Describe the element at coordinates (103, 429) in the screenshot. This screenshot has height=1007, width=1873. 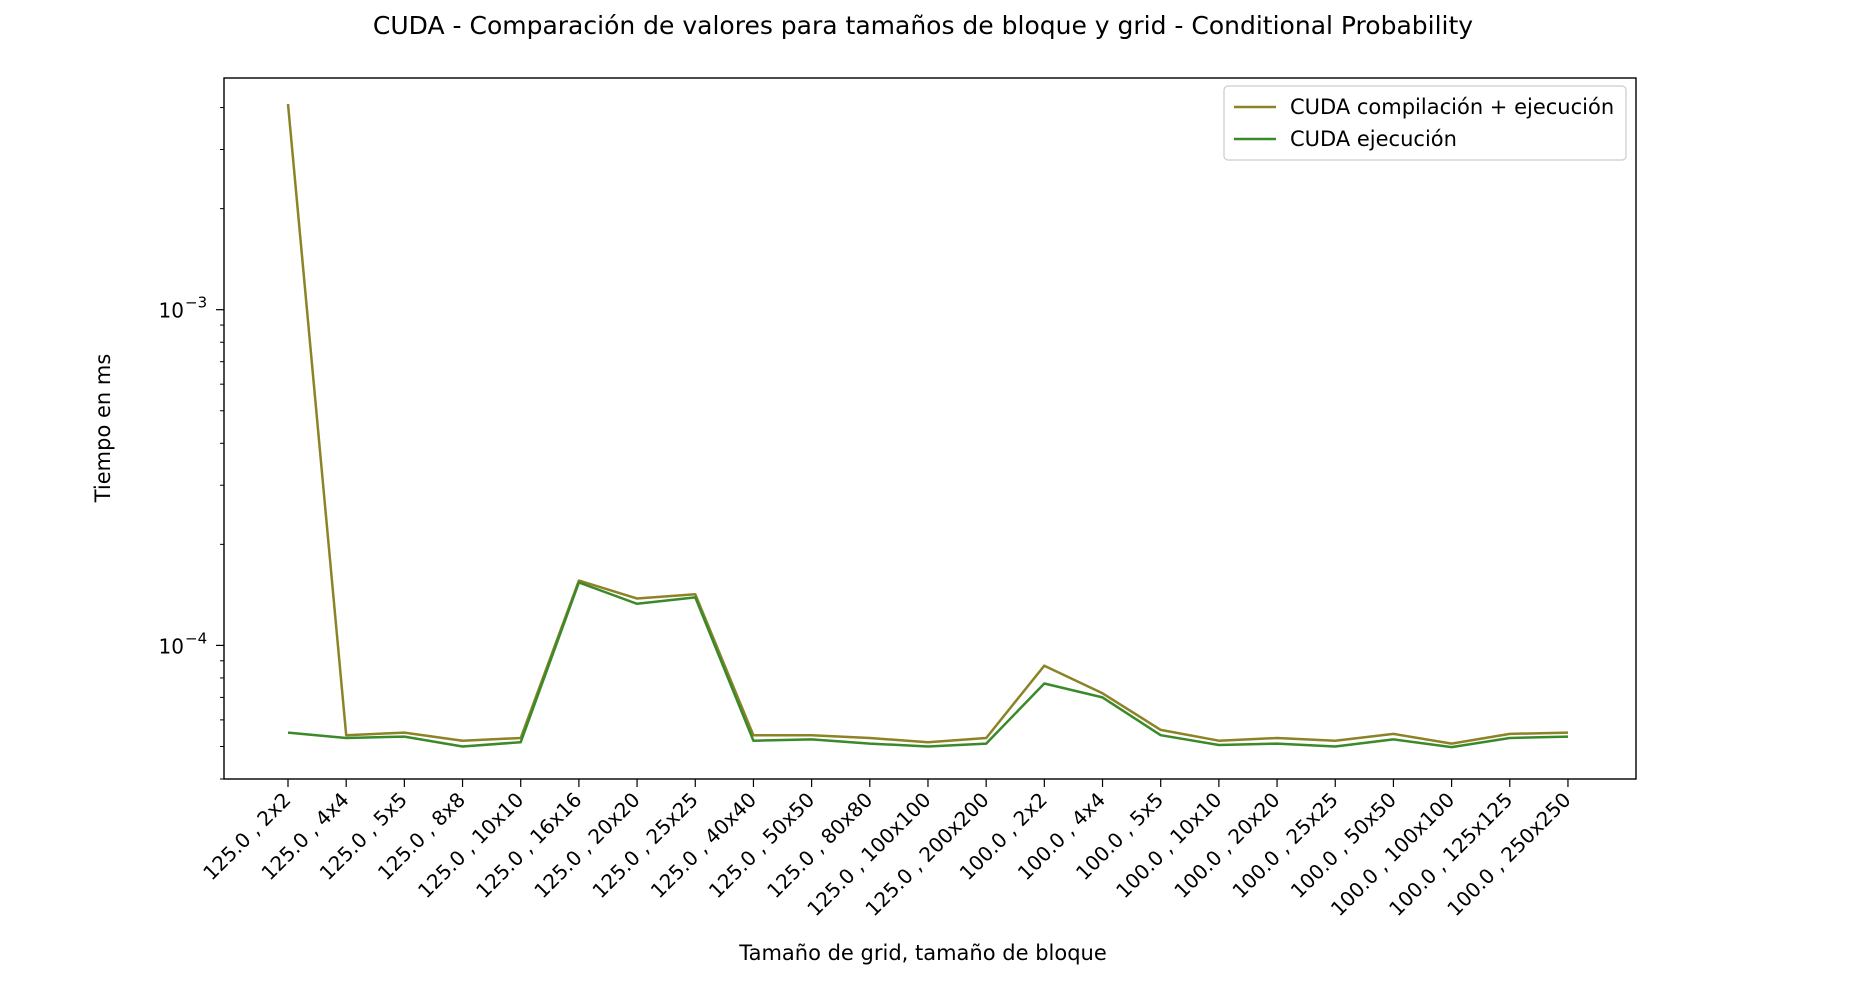
I see `y-axis-label: Tiempo en ms` at that location.